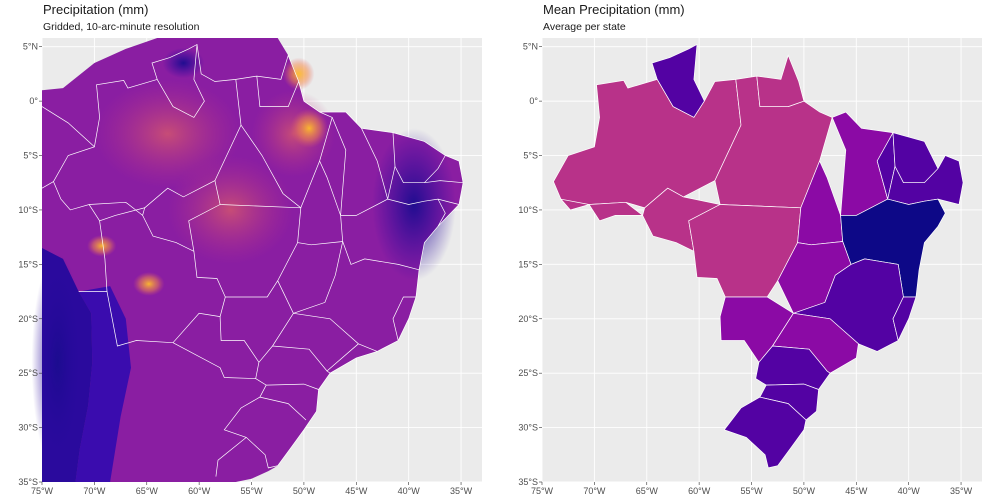 This screenshot has width=1000, height=500. I want to click on state-parana, so click(793, 367).